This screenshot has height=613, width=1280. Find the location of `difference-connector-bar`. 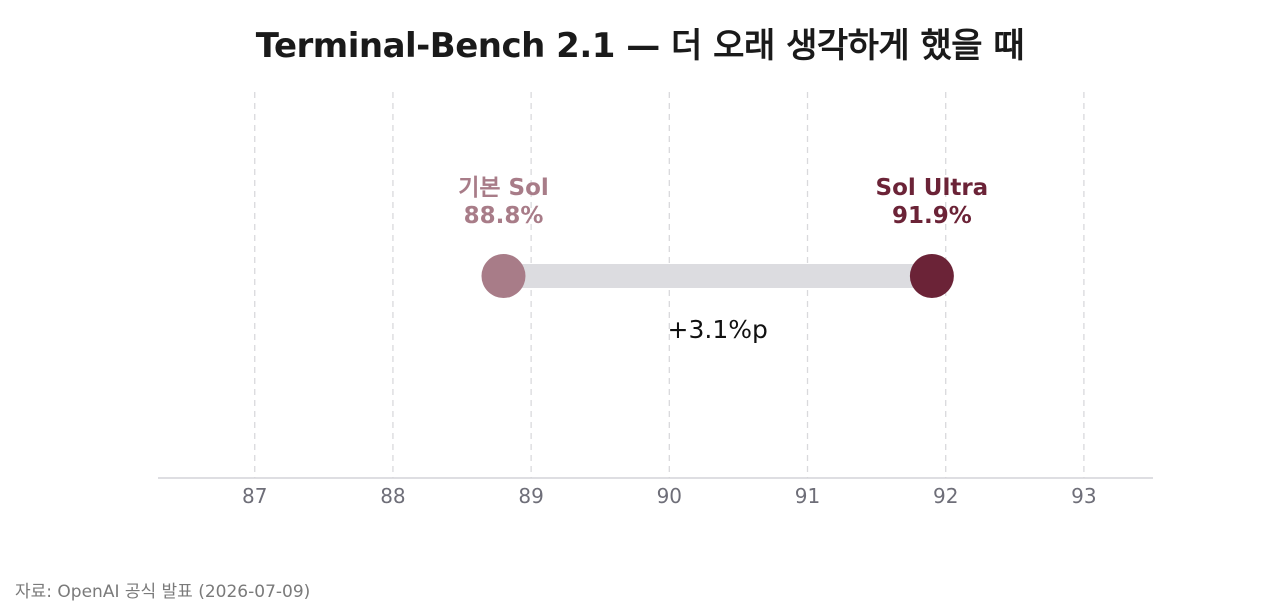

difference-connector-bar is located at coordinates (717, 276).